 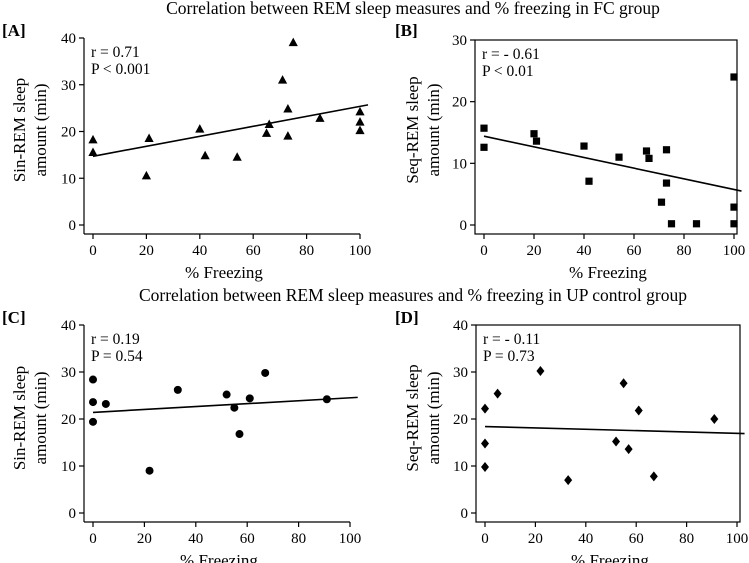 What do you see at coordinates (423, 129) in the screenshot?
I see `y-axis-label: Seq-REM sleep amount (min)` at bounding box center [423, 129].